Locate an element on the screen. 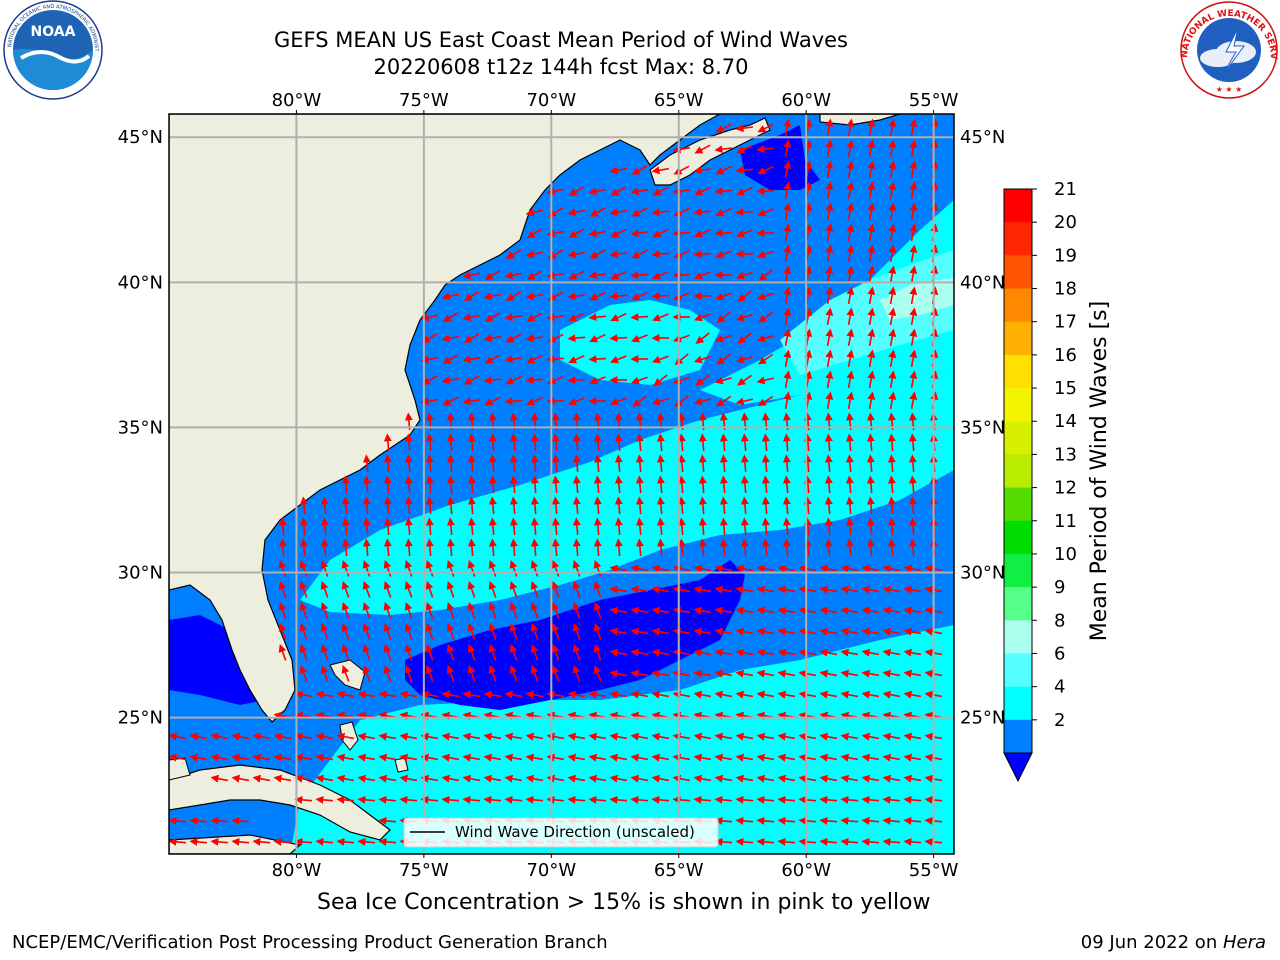 This screenshot has height=960, width=1280. colorbar-bin is located at coordinates (1018, 604).